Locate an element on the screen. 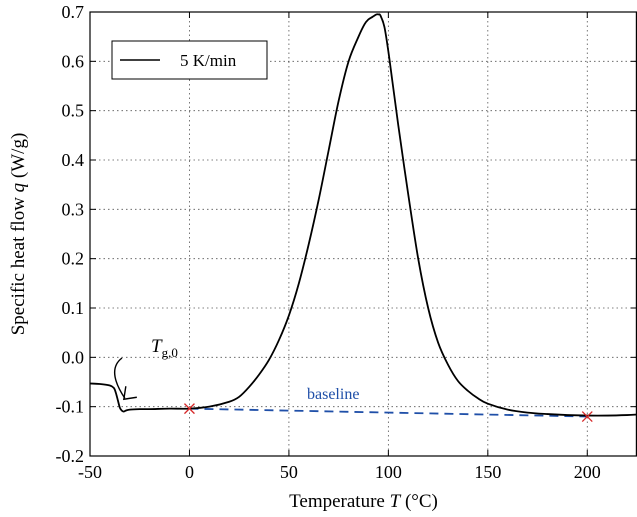 Image resolution: width=637 pixels, height=517 pixels. x-axis-unit: (°C) is located at coordinates (421, 501).